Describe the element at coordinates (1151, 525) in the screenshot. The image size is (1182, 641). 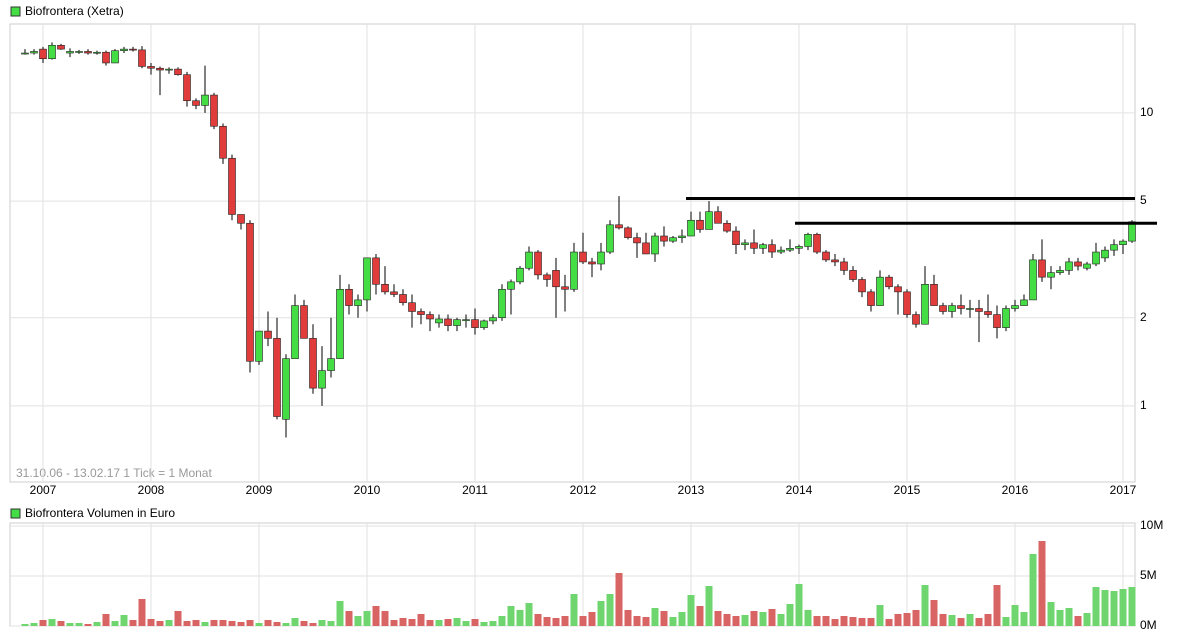
I see `y-tick-label: 10M` at that location.